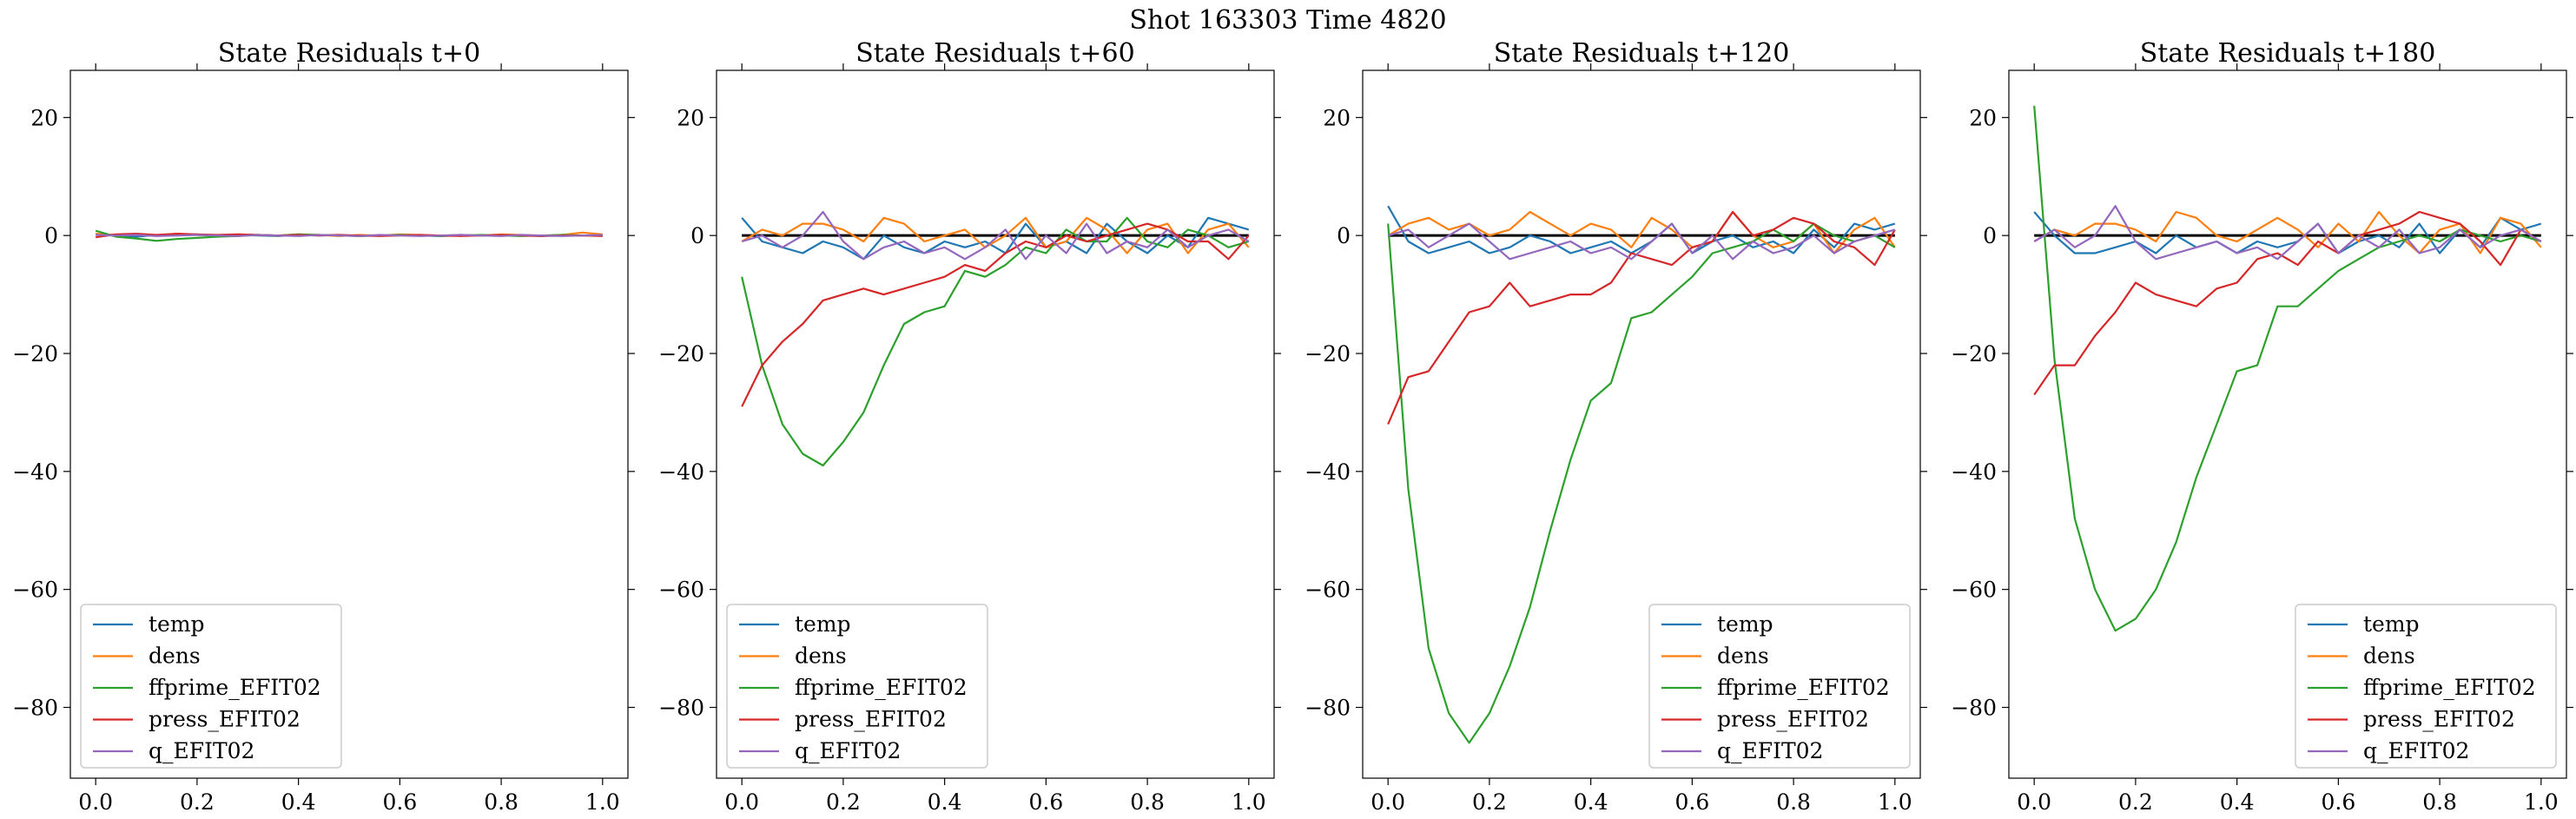 This screenshot has height=819, width=2576. What do you see at coordinates (2288, 53) in the screenshot?
I see `subplot-title: State Residuals t+180` at bounding box center [2288, 53].